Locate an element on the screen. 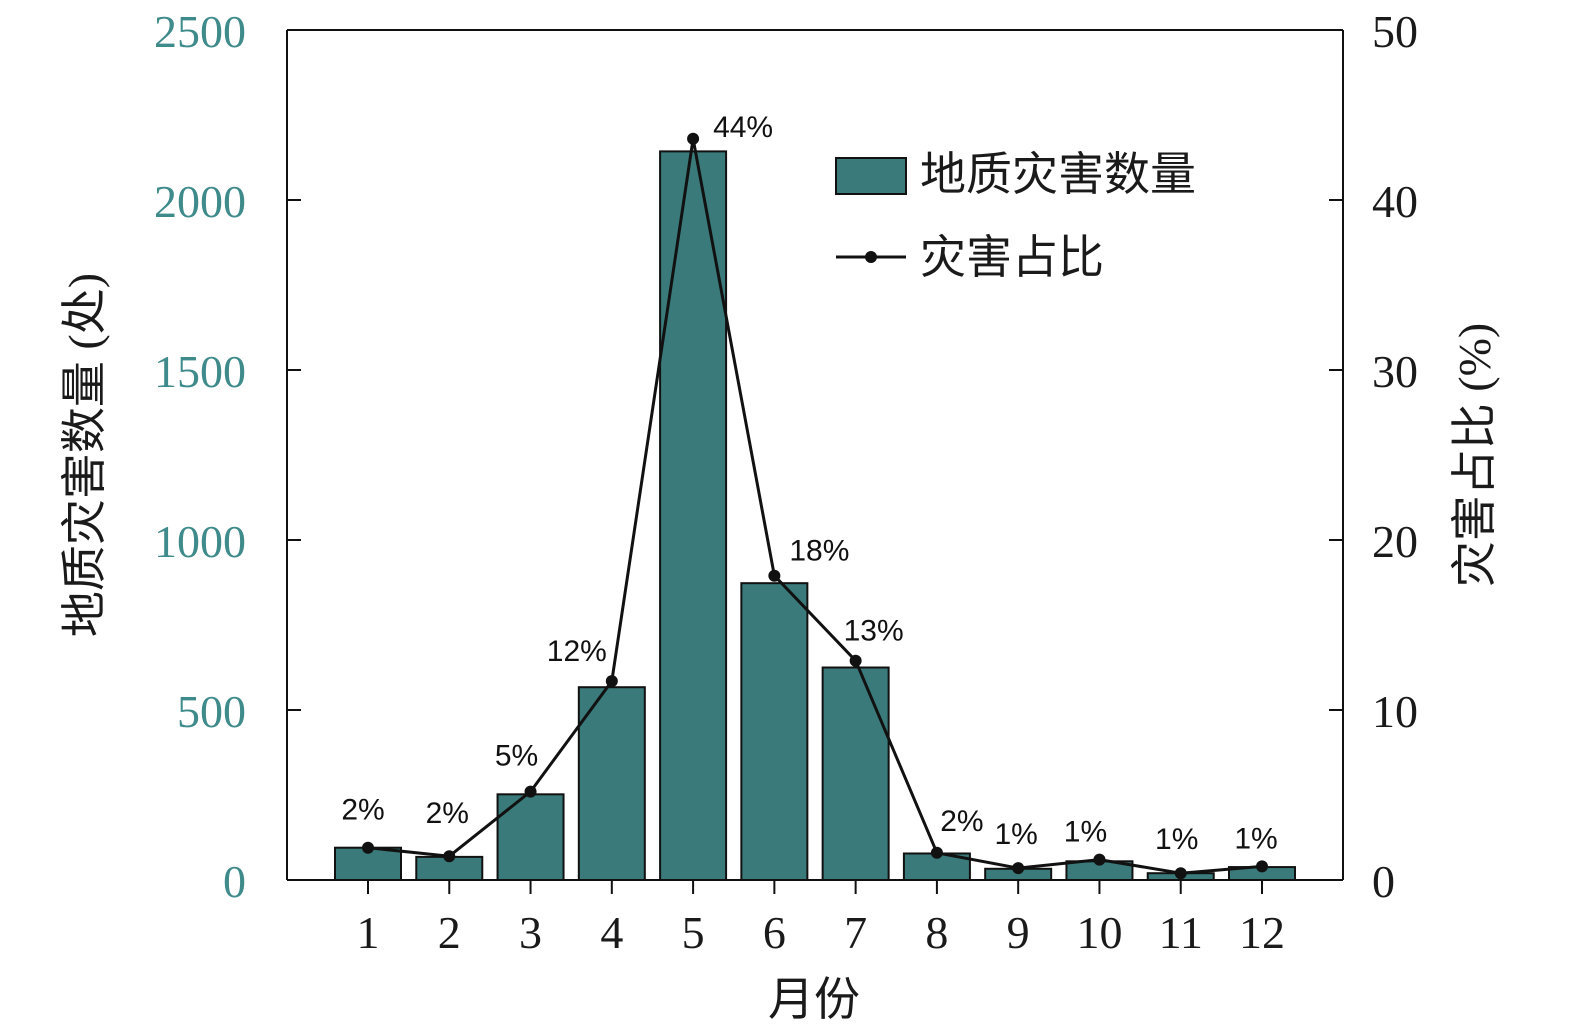 Image resolution: width=1575 pixels, height=1036 pixels. y2-tick-label: 0 is located at coordinates (1383, 881).